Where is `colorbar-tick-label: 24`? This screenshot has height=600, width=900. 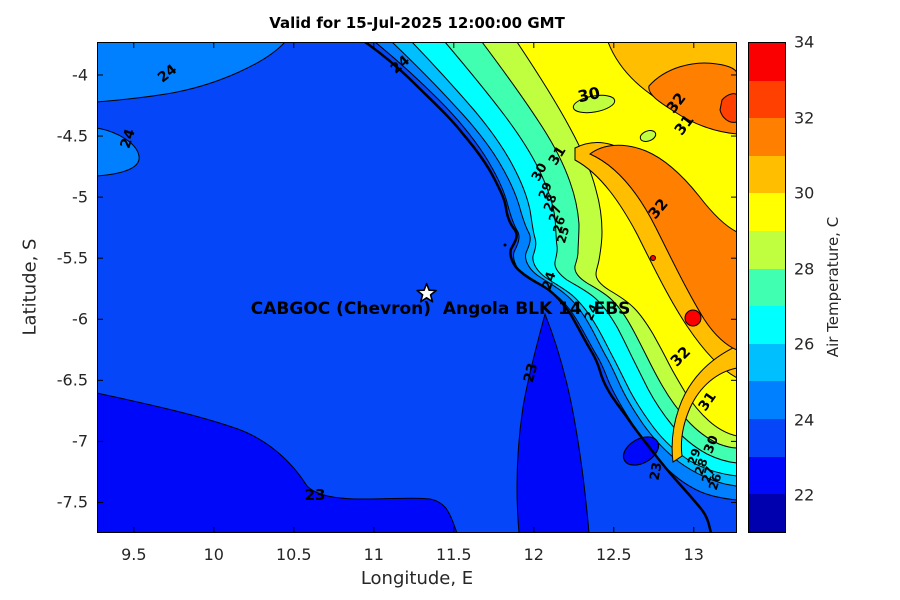 colorbar-tick-label: 24 is located at coordinates (804, 420).